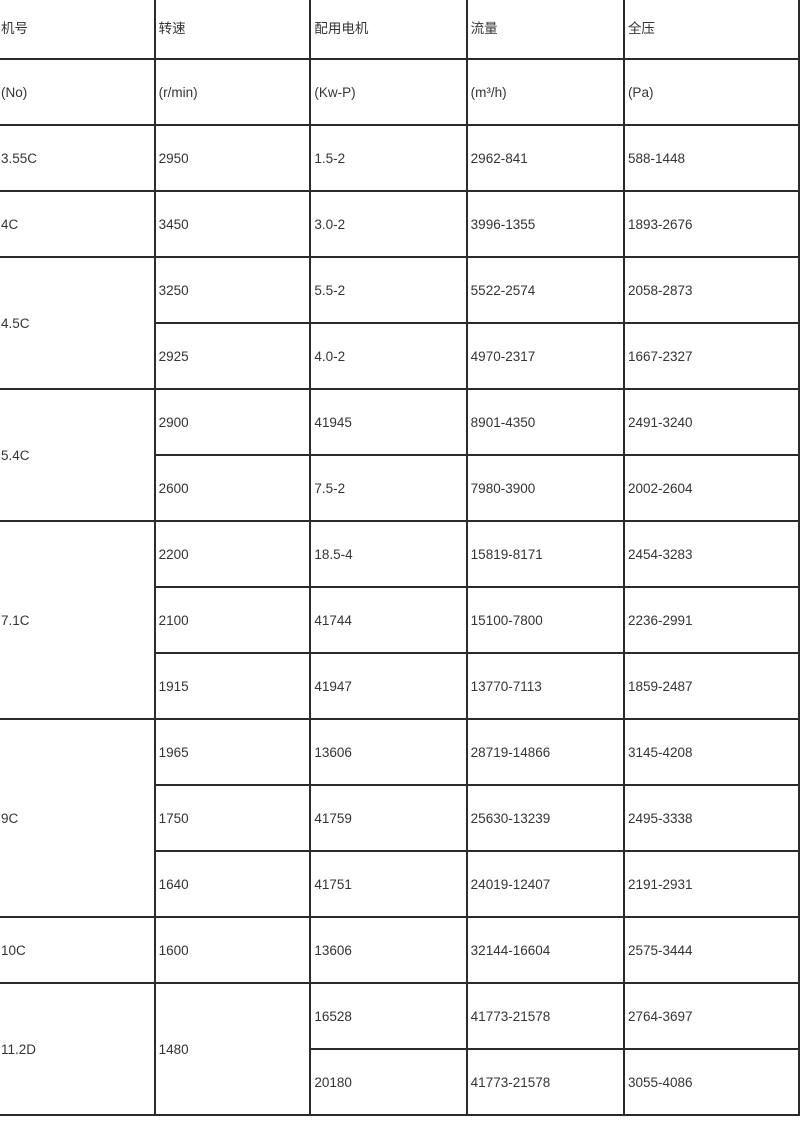 The width and height of the screenshot is (800, 1123). Describe the element at coordinates (712, 819) in the screenshot. I see `pressure-cell: 2495-3338` at that location.